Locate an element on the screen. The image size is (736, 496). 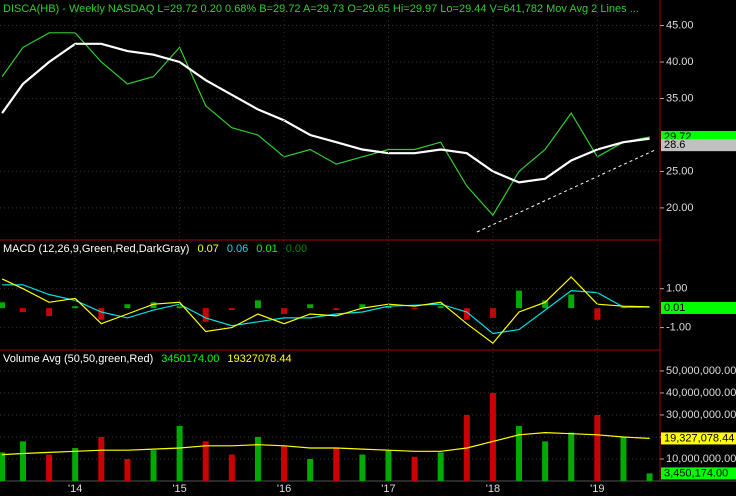
readout: 0.00 is located at coordinates (296, 249).